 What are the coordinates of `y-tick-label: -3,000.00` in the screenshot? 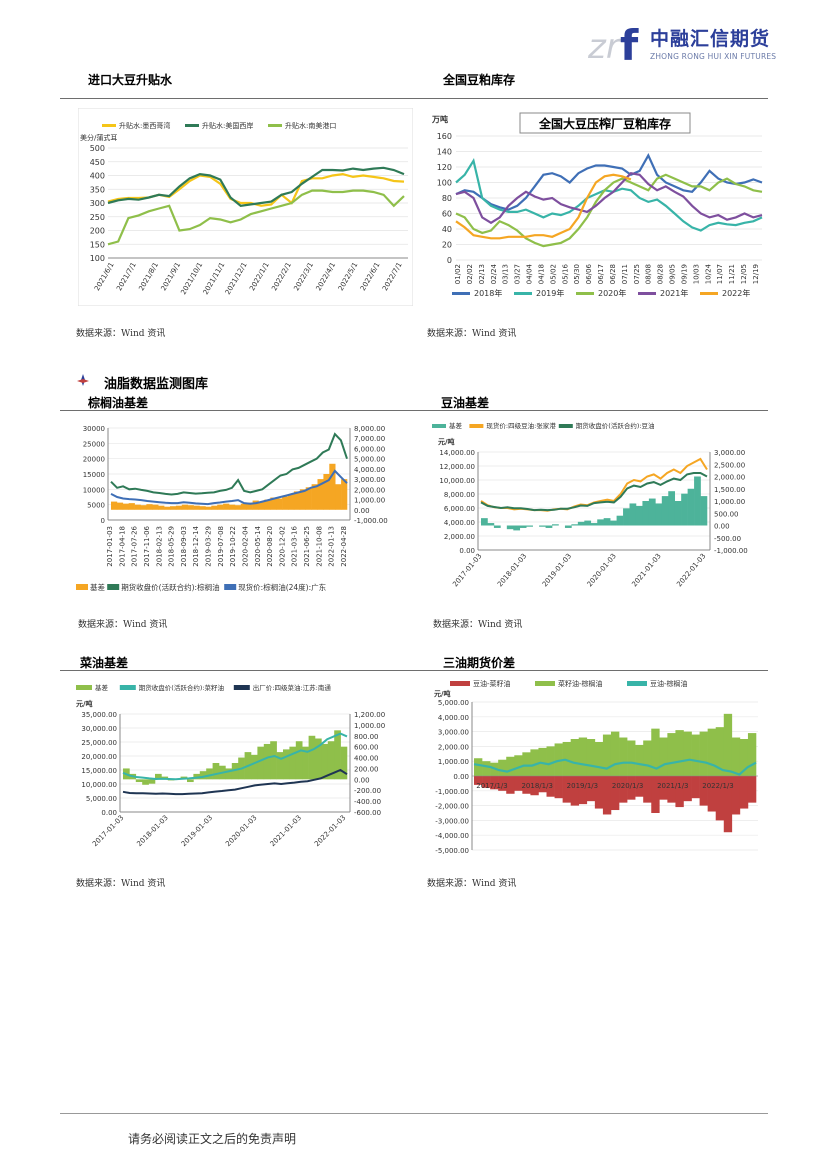 It's located at (452, 821).